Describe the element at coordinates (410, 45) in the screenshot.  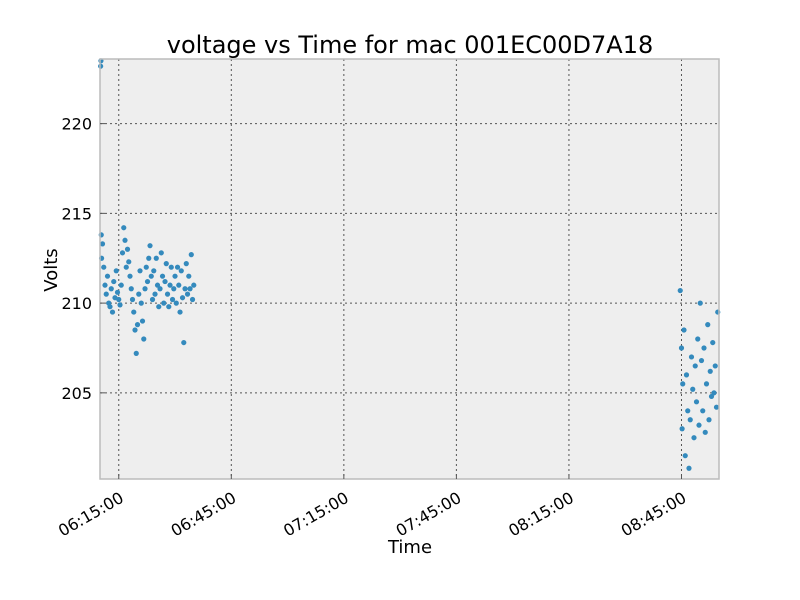
I see `chart-title: voltage vs Time for mac 001EC00D7A18` at that location.